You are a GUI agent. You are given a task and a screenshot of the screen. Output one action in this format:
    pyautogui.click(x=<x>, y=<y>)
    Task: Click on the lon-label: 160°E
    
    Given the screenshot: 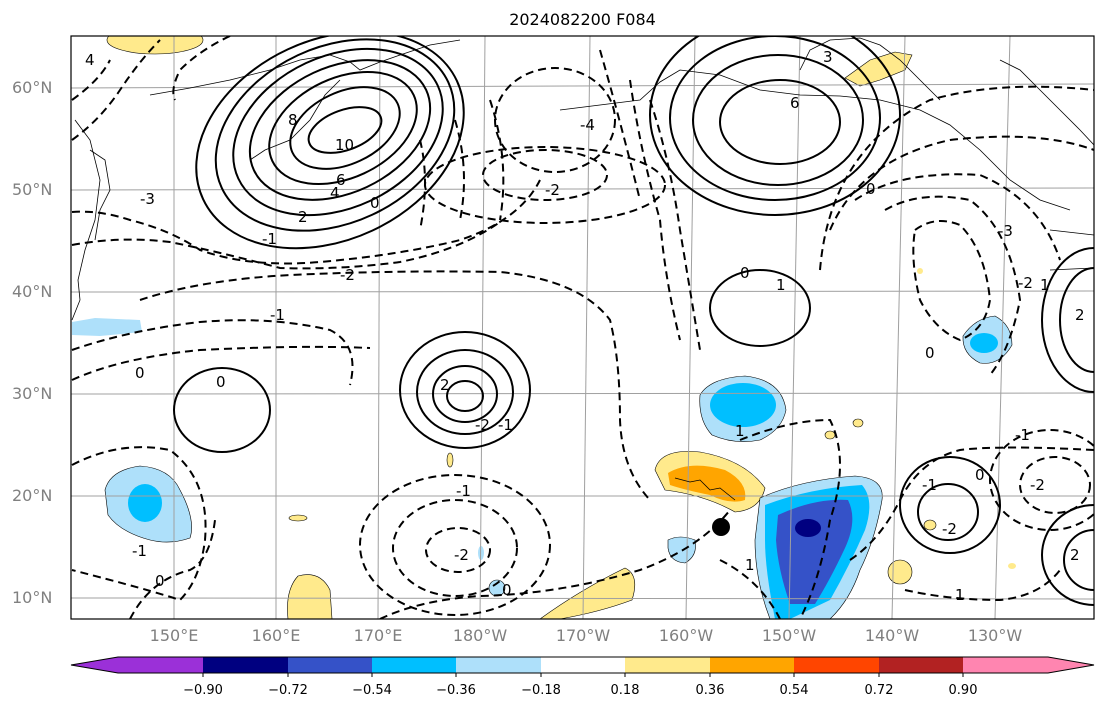 What is the action you would take?
    pyautogui.click(x=276, y=635)
    